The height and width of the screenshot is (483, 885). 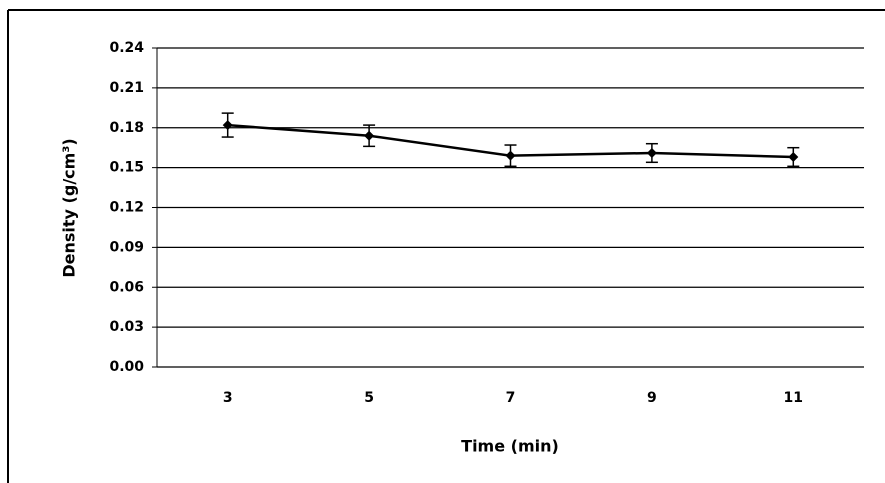 I want to click on y-tick-label: 0.03, so click(x=126, y=327).